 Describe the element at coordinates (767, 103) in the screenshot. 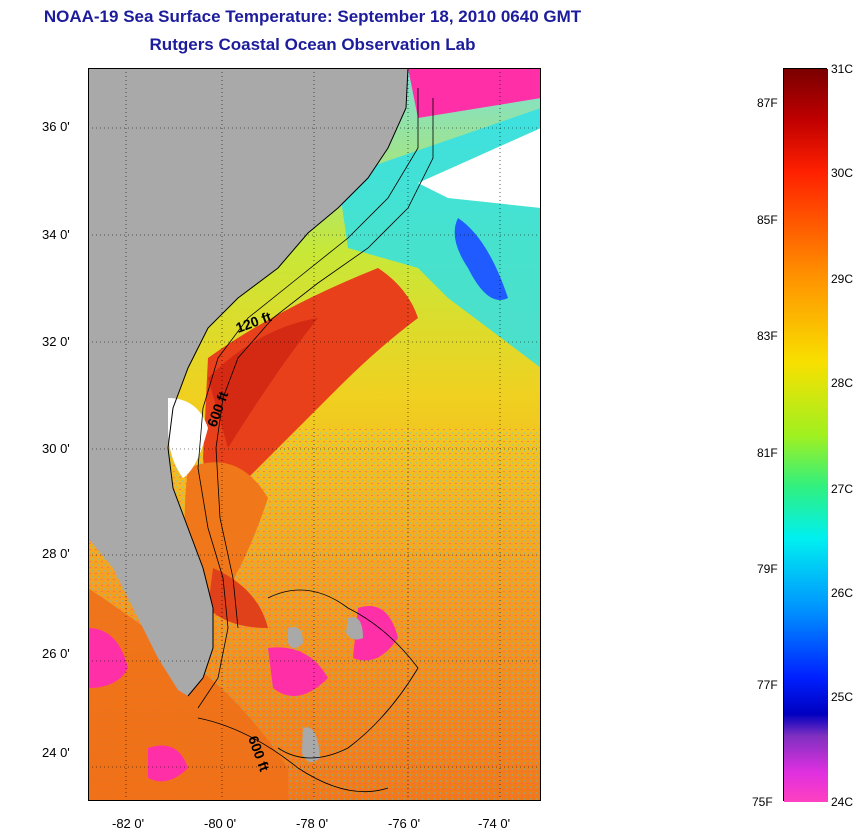

I see `colorbar-fahrenheit-label: 87F` at that location.